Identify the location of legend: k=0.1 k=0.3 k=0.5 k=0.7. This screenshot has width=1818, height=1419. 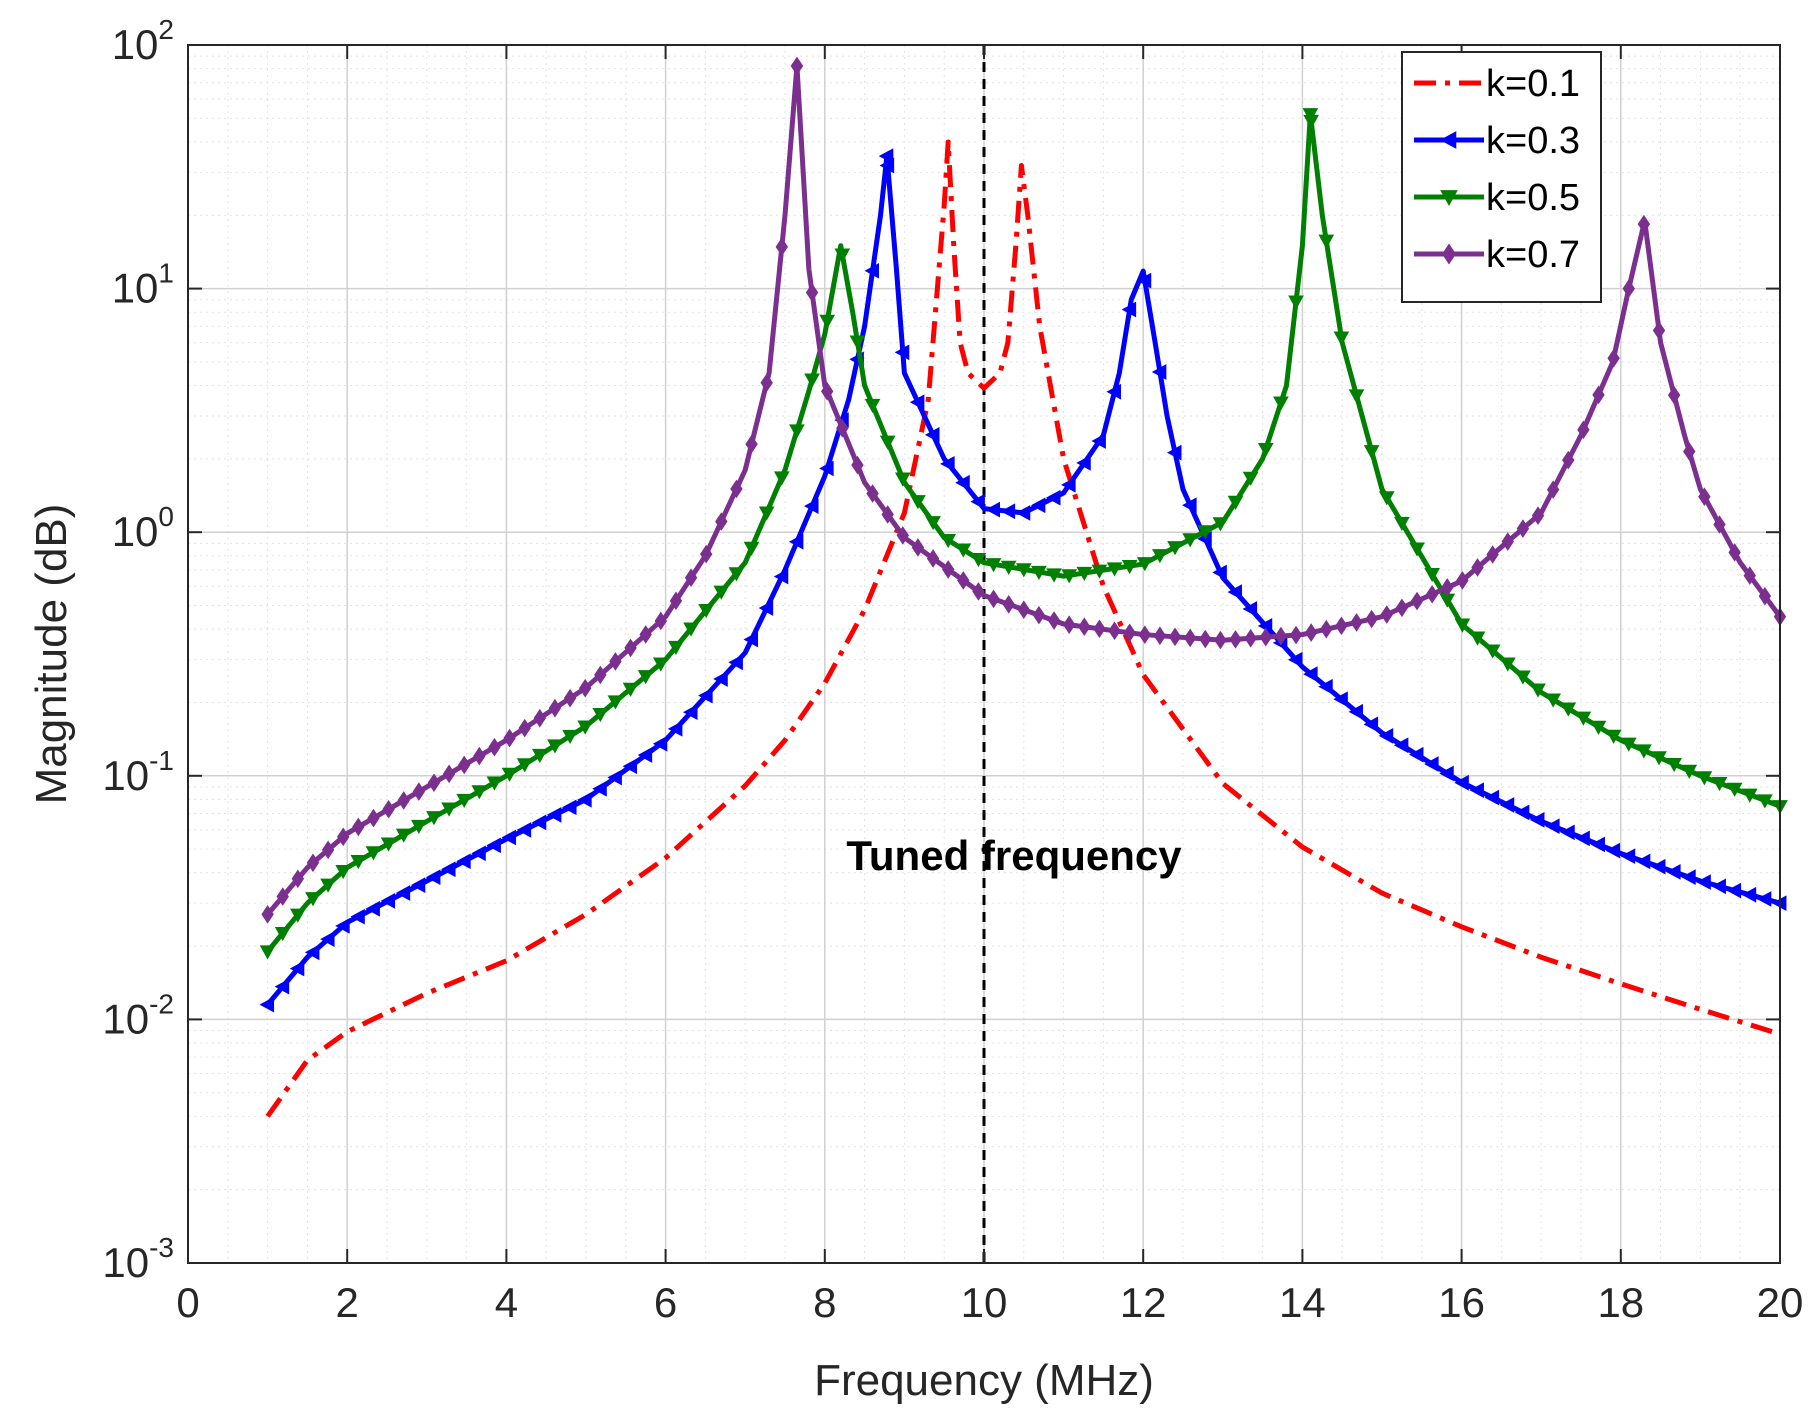
(1501, 177).